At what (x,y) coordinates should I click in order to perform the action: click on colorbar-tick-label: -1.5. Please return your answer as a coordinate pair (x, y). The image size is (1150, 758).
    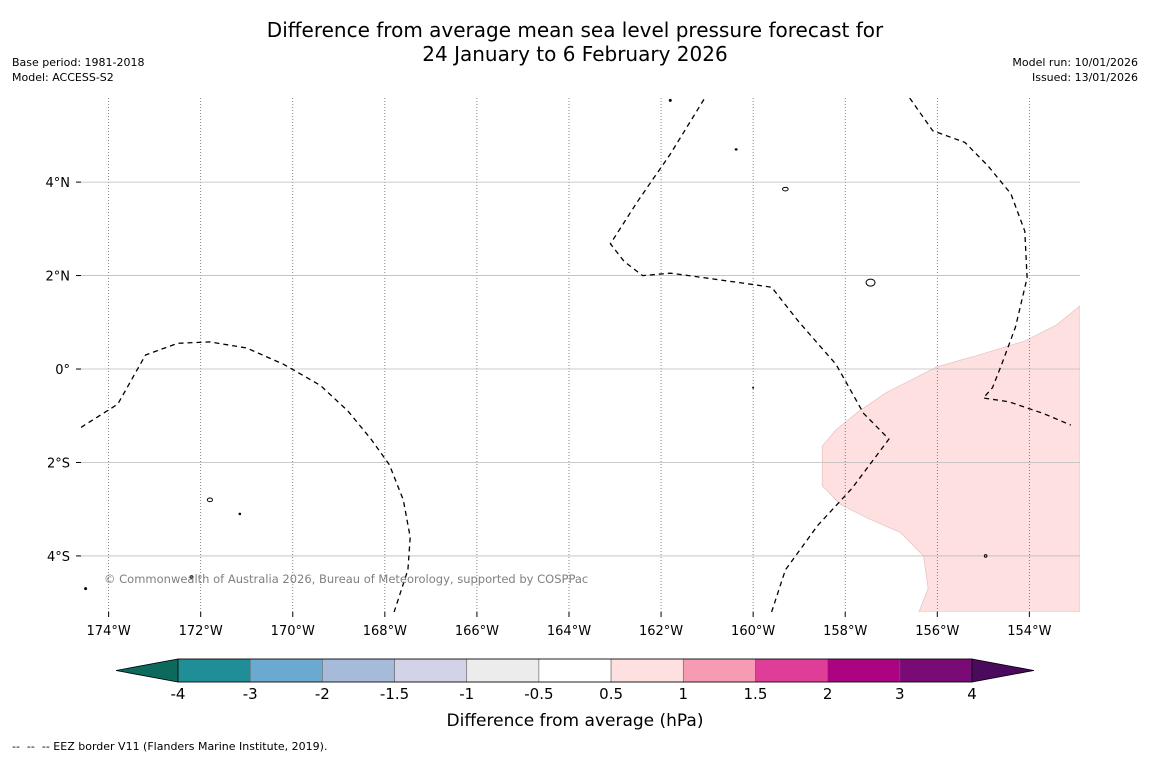
    Looking at the image, I should click on (394, 694).